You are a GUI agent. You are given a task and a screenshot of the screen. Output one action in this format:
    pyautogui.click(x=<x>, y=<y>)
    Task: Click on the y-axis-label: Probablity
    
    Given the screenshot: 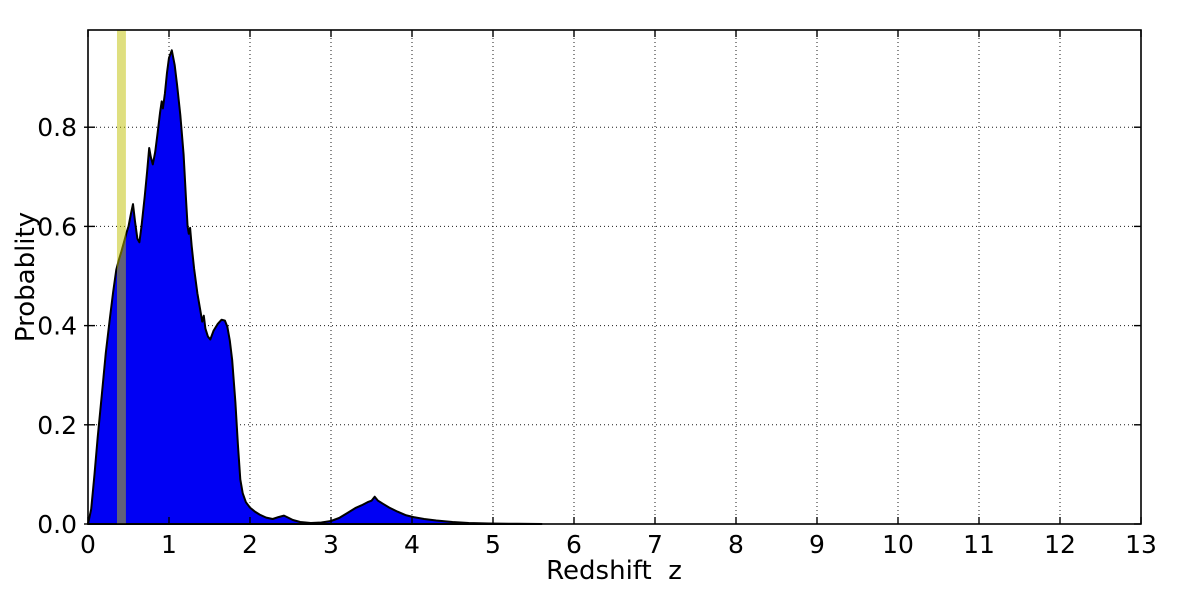 What is the action you would take?
    pyautogui.click(x=26, y=277)
    